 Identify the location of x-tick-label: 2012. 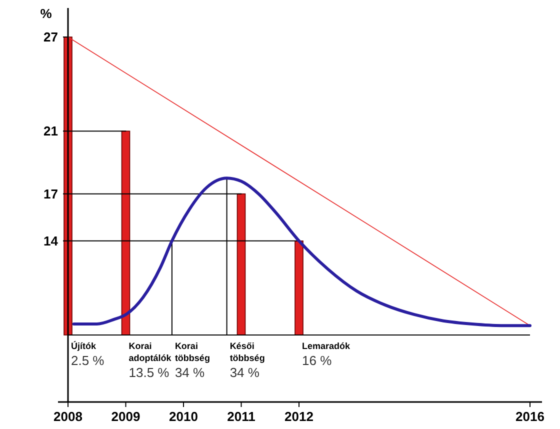
(299, 416).